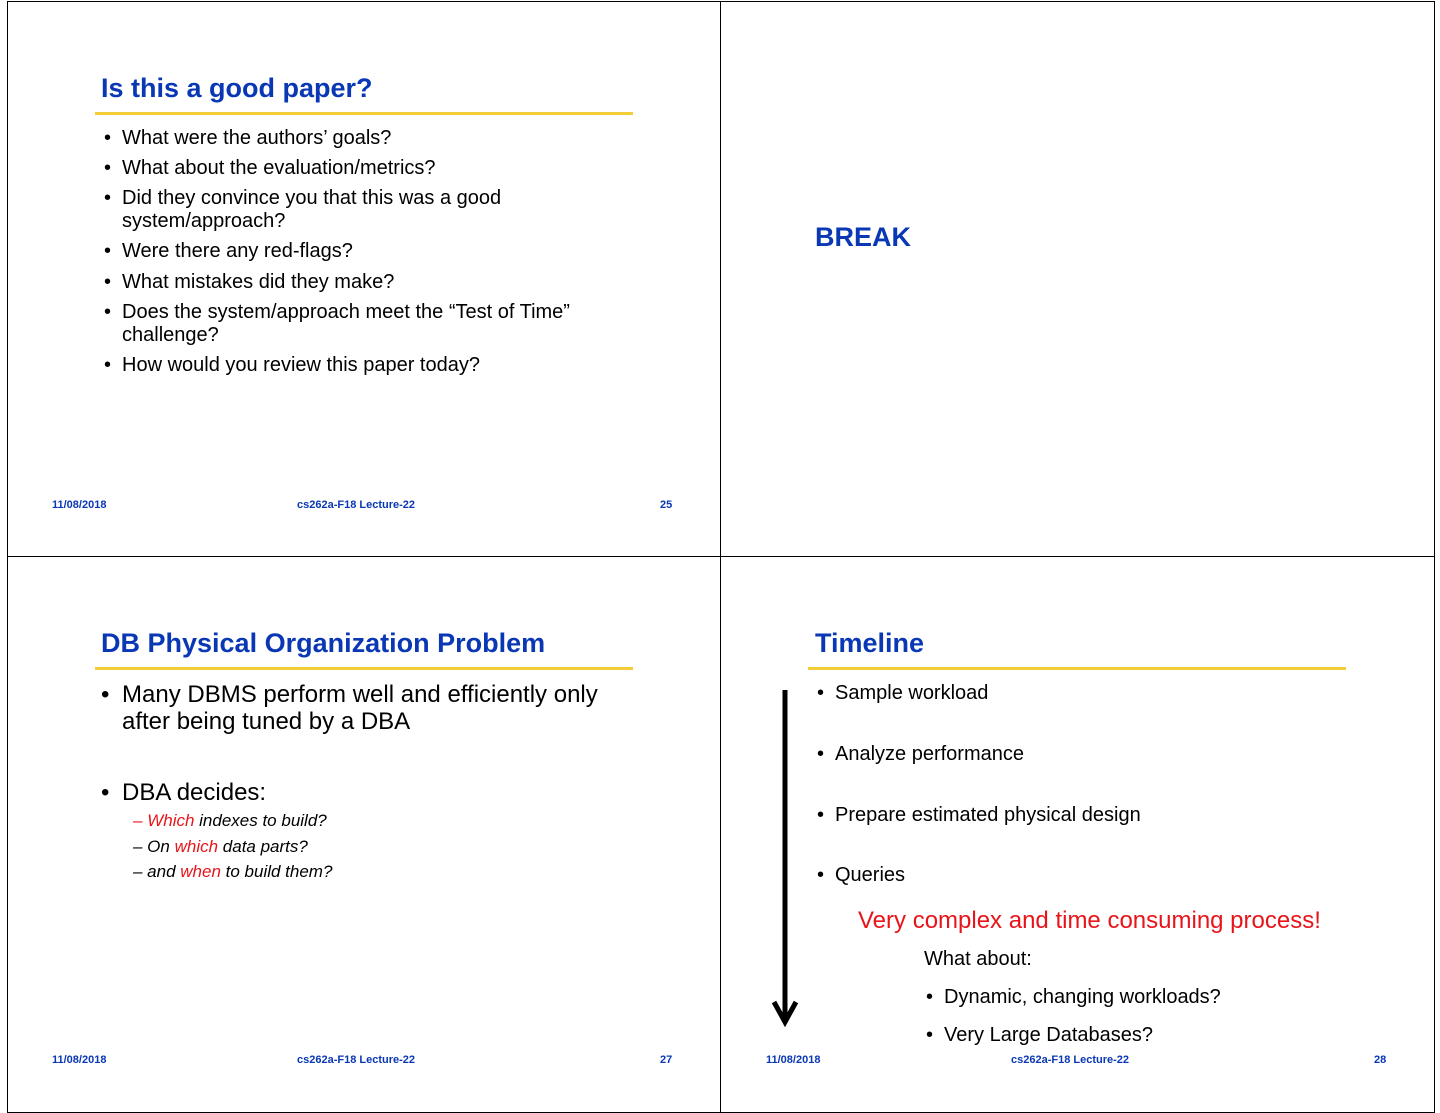  Describe the element at coordinates (666, 505) in the screenshot. I see `footer-page: 25` at that location.